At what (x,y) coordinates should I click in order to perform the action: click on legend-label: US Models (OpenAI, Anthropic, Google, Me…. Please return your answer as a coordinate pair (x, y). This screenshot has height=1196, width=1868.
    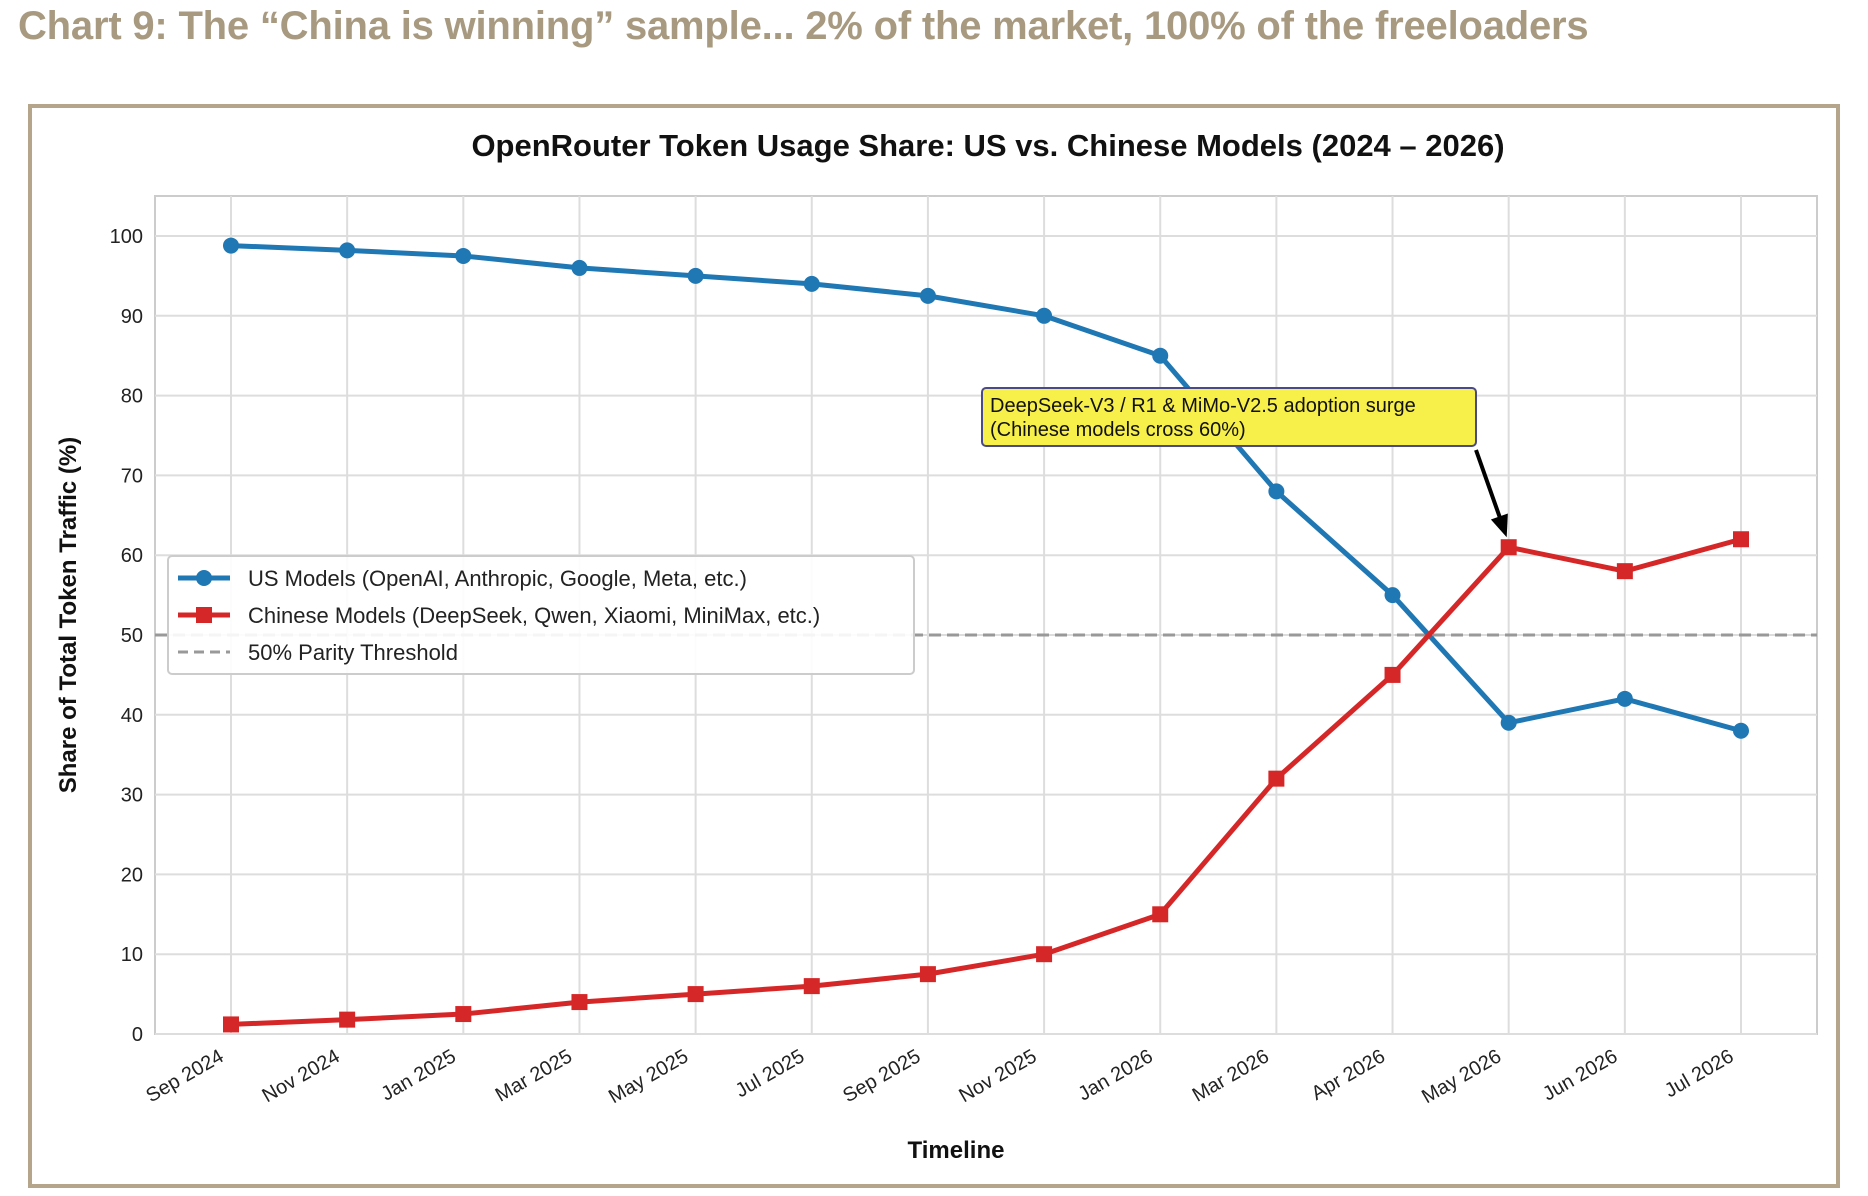
    Looking at the image, I should click on (497, 578).